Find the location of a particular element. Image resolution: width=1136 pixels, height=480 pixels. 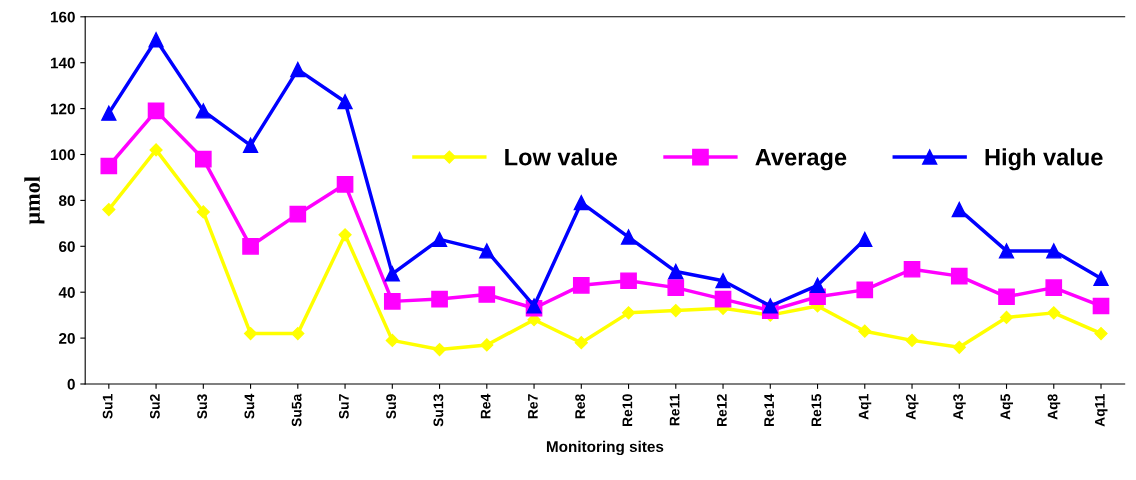

x-tick-label: Re11 is located at coordinates (674, 410).